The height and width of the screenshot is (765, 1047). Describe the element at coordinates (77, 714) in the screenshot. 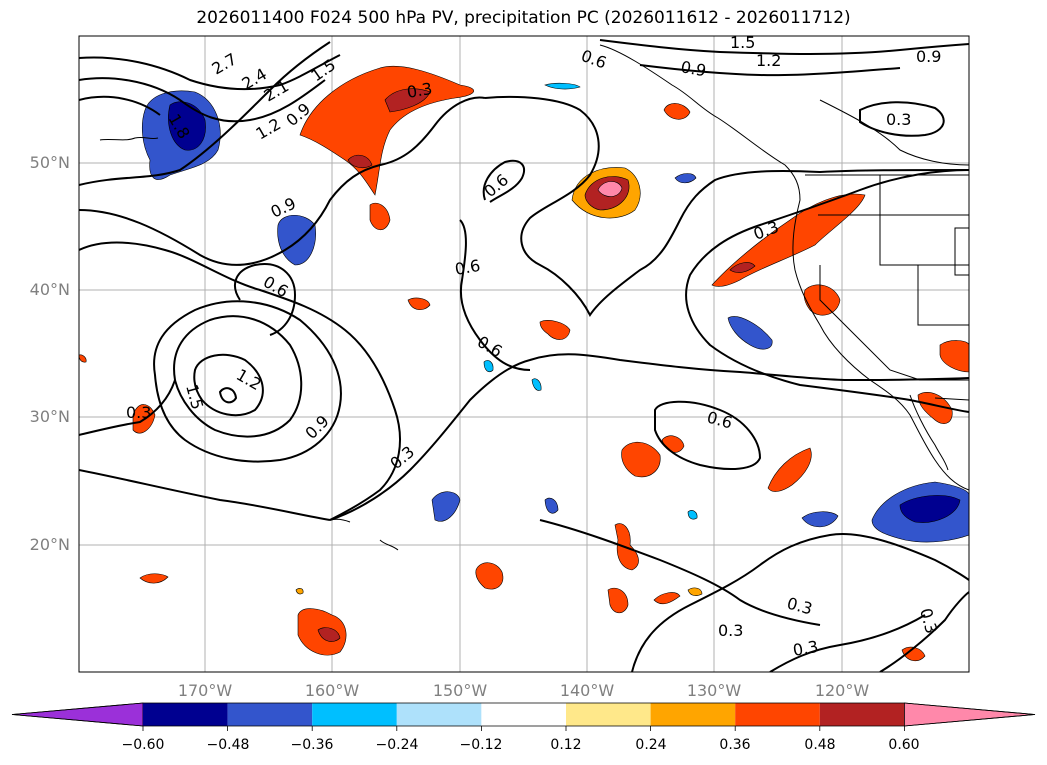

I see `colorbar-extend-min` at that location.